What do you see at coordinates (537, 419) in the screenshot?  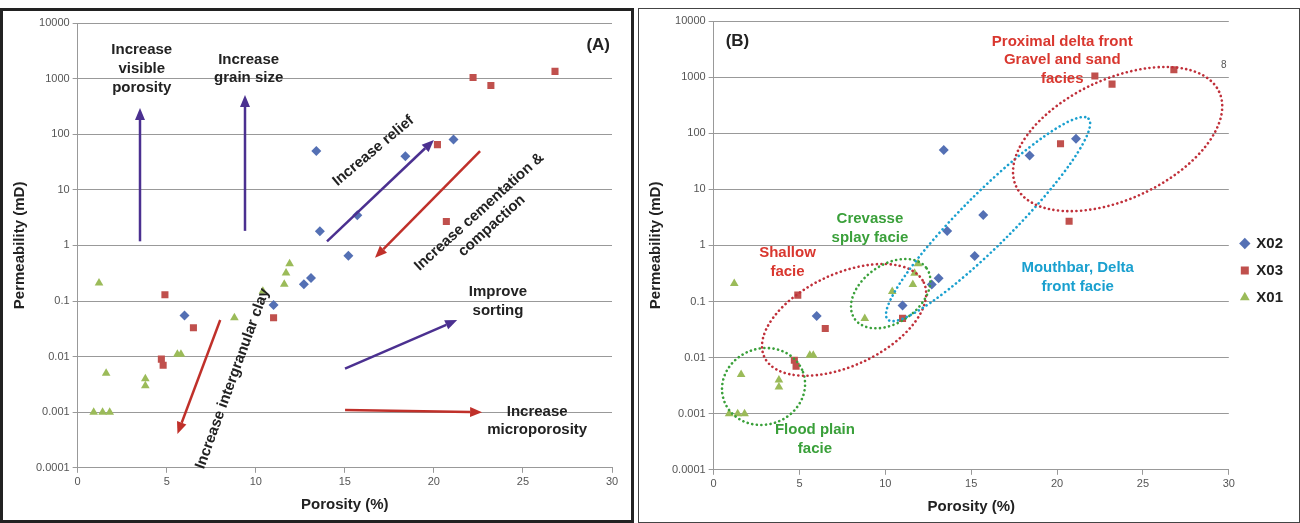 I see `annotation: Increase microporosity` at bounding box center [537, 419].